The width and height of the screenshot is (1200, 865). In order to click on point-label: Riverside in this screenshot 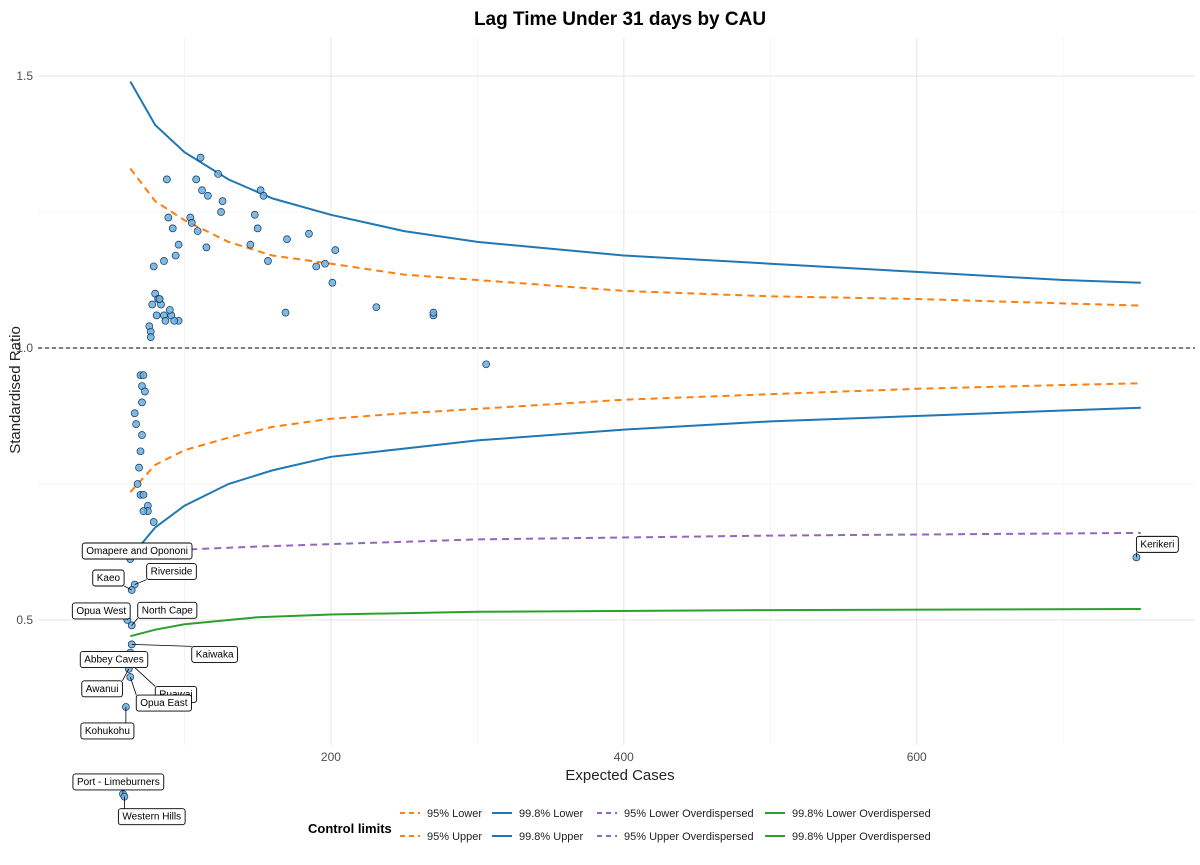, I will do `click(171, 572)`.